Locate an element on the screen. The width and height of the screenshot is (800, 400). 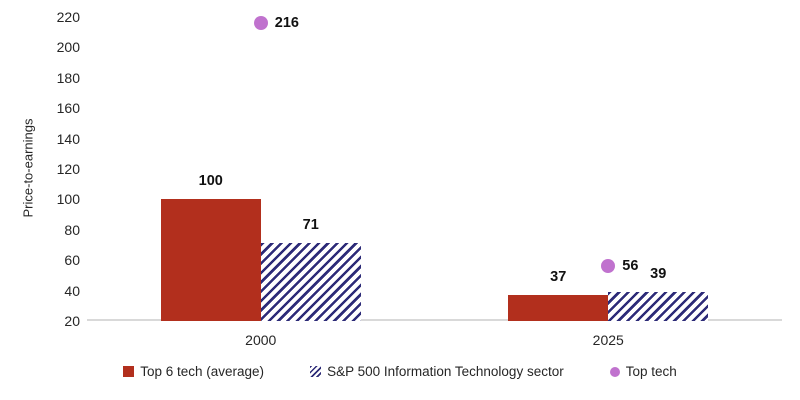
bar-top-6-tech-average-2000 is located at coordinates (210, 260).